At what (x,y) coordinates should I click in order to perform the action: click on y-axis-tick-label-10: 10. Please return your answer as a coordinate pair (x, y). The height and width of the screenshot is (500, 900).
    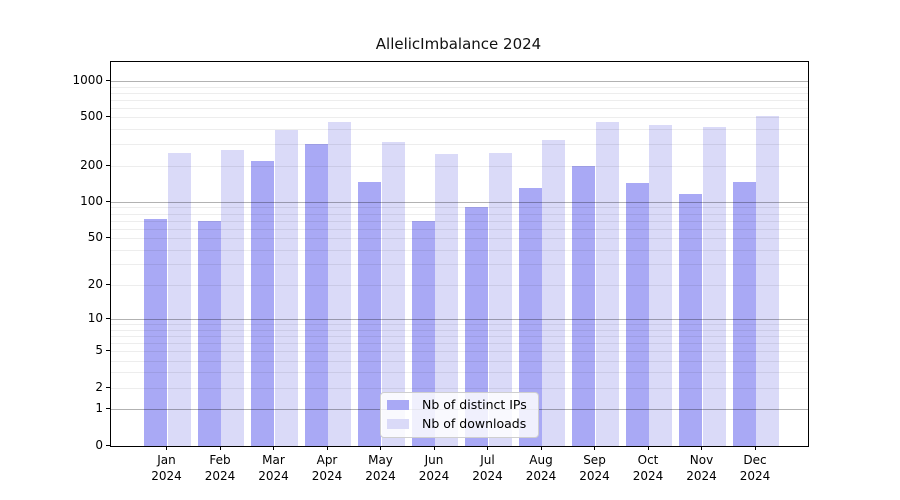
    Looking at the image, I should click on (95, 317).